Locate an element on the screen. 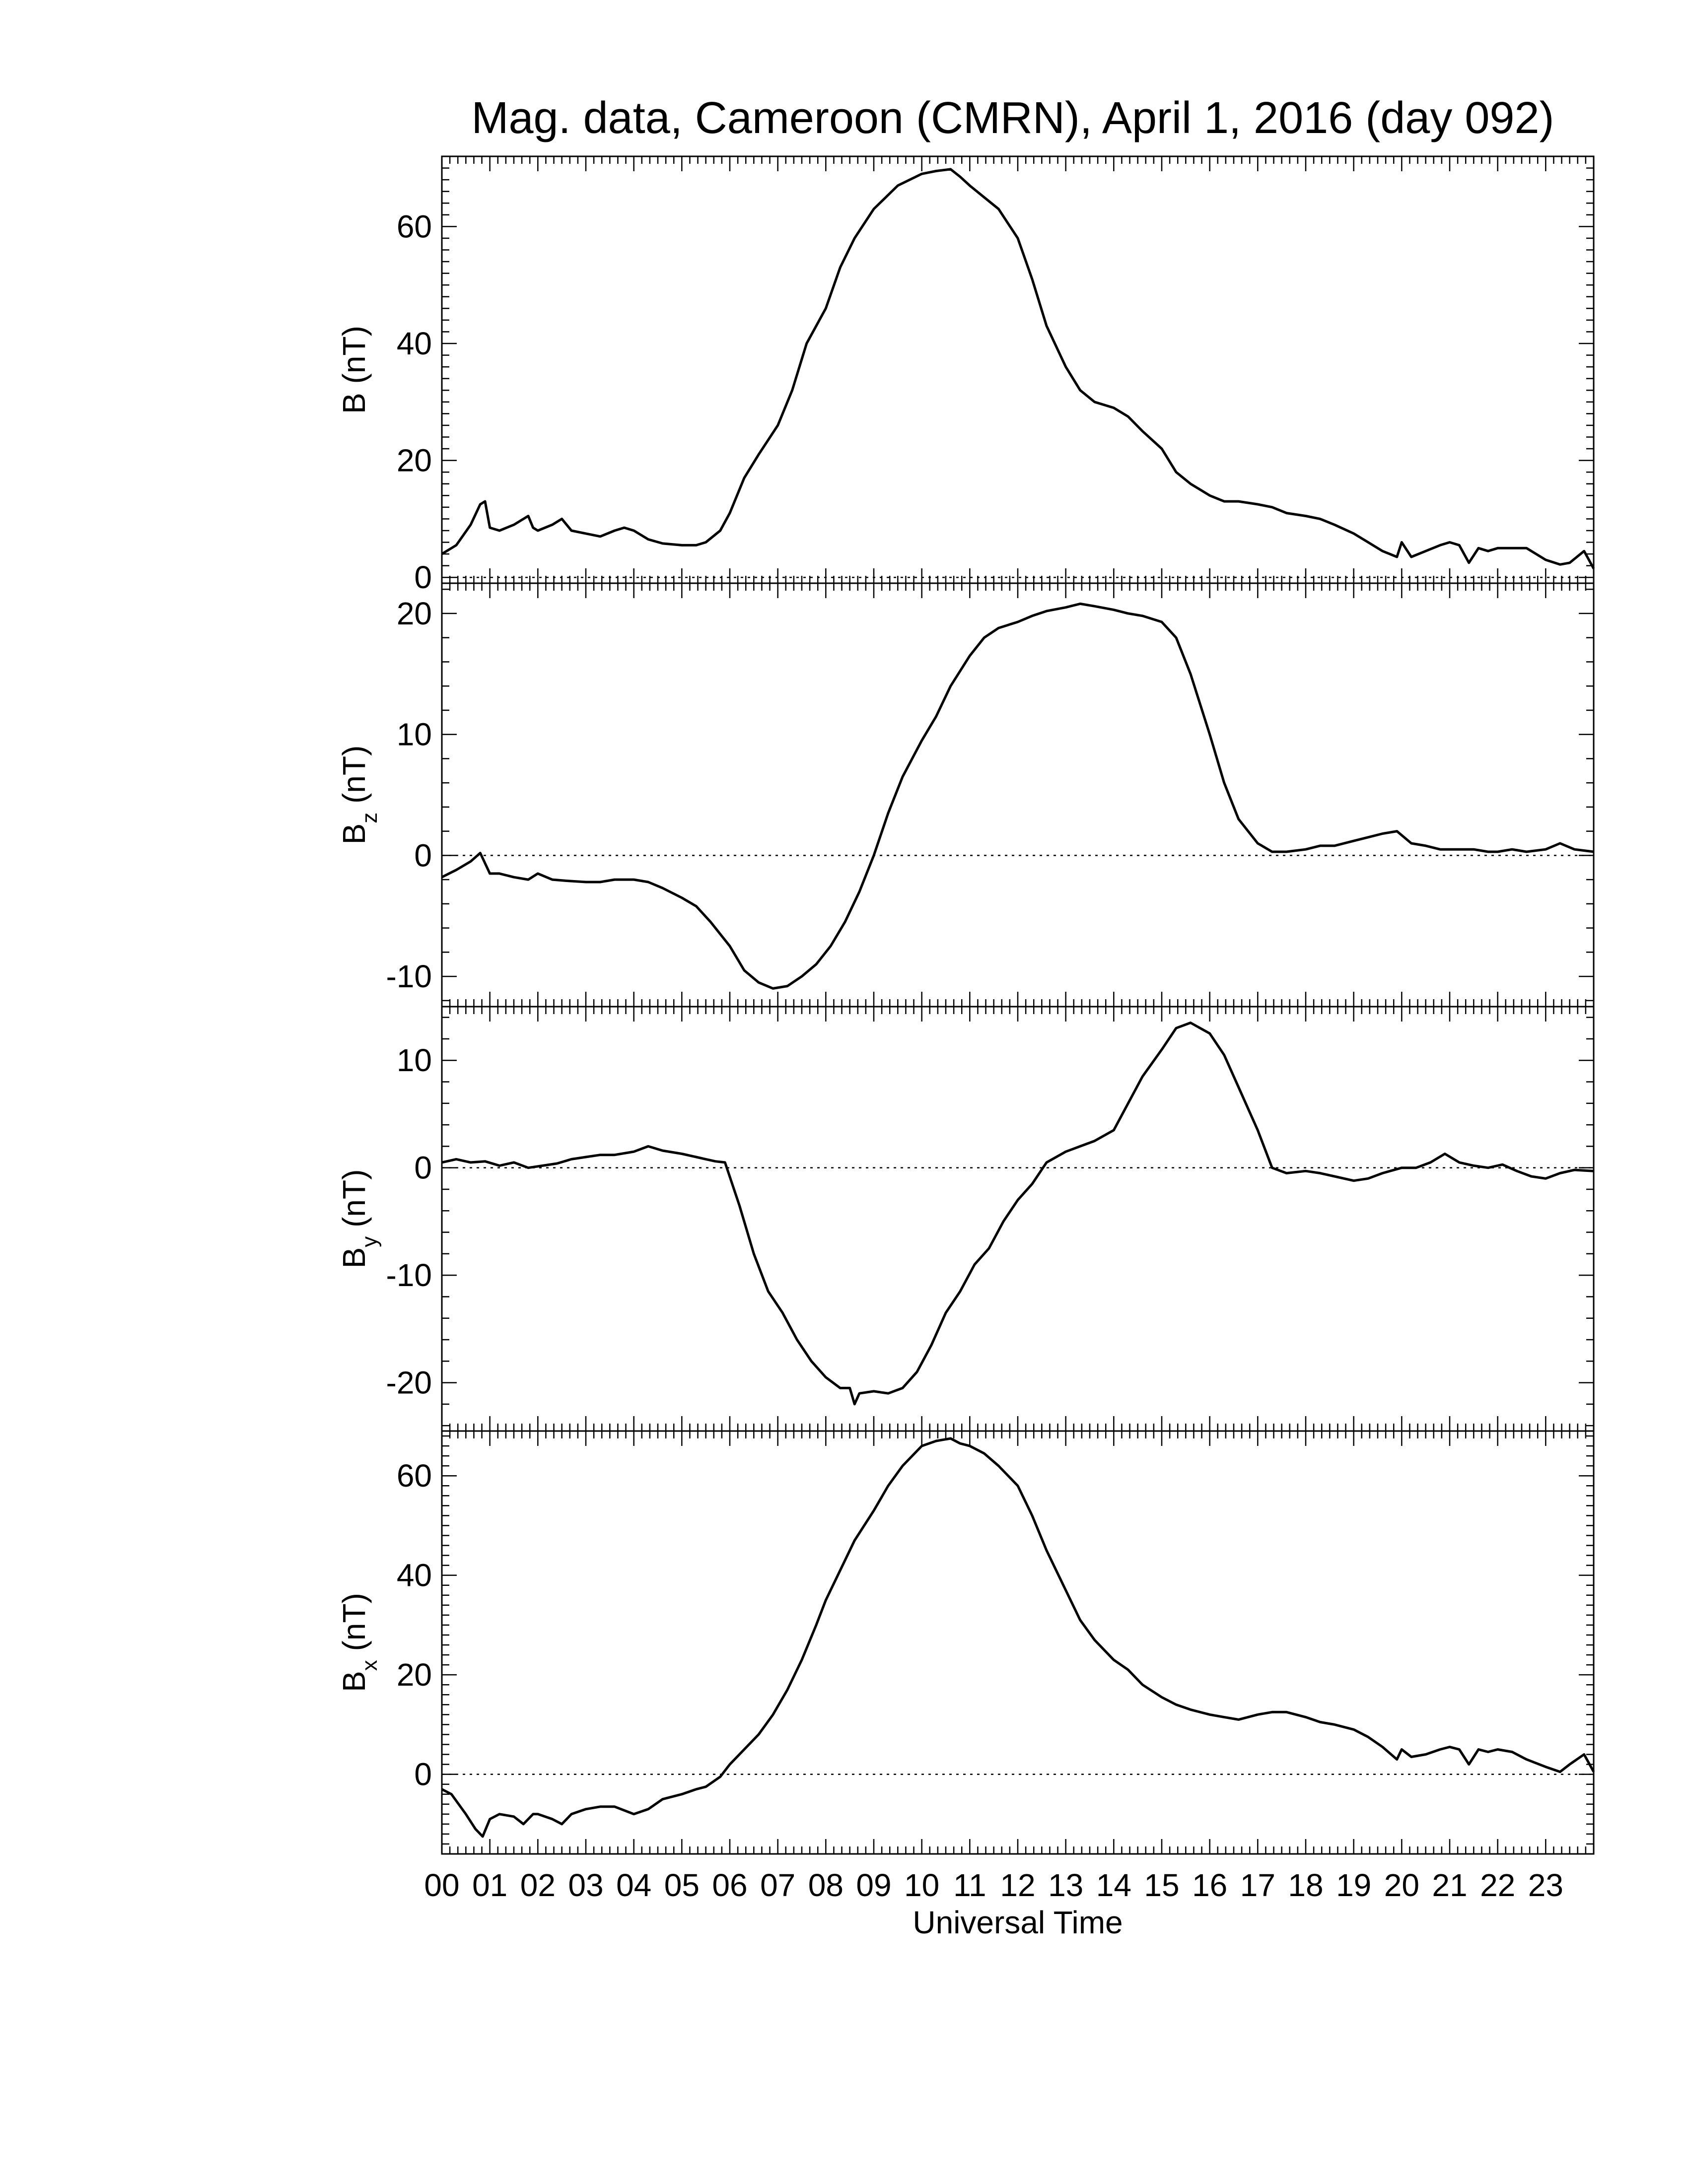  y-axis-label: Bz (nT) is located at coordinates (359, 795).